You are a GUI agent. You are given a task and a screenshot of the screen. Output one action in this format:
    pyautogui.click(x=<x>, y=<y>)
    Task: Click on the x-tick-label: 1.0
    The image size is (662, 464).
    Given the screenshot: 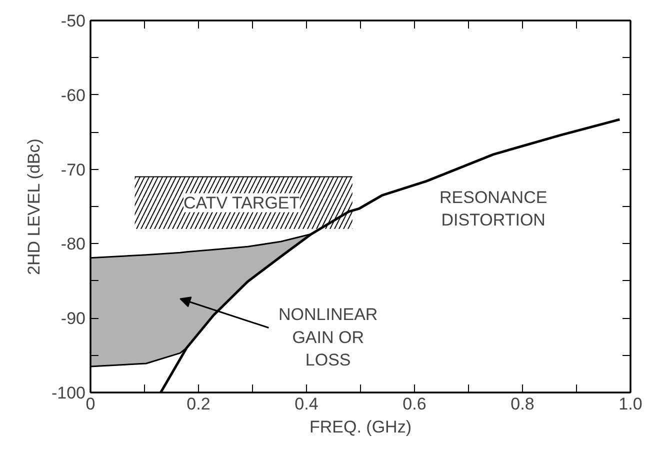 What is the action you would take?
    pyautogui.click(x=630, y=404)
    